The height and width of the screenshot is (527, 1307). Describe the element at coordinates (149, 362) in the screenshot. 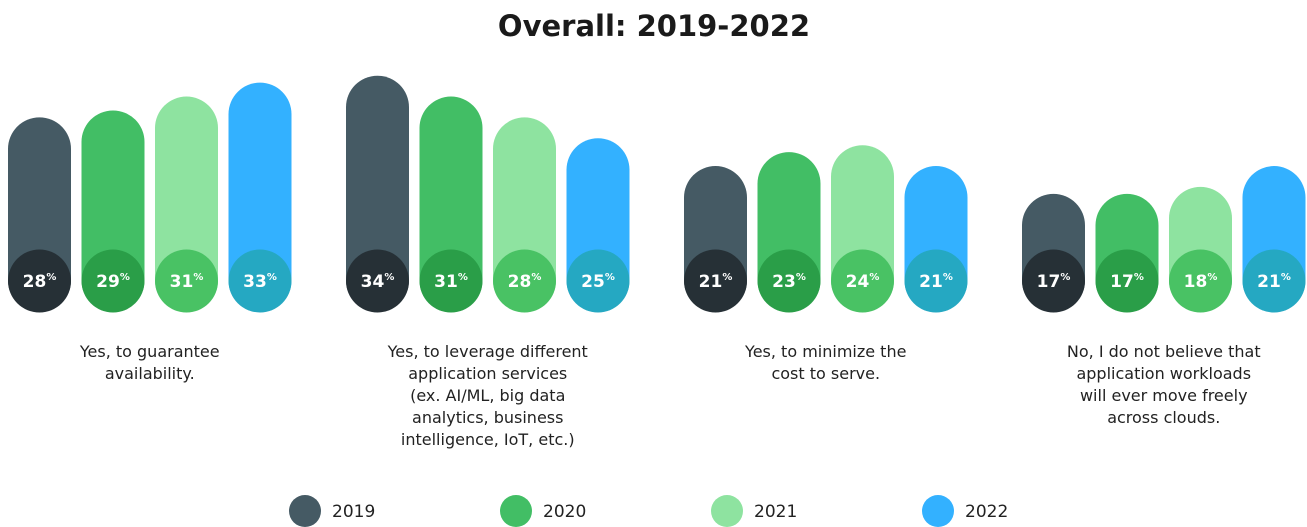

I see `category-label: Yes, to guarantee availability.` at that location.